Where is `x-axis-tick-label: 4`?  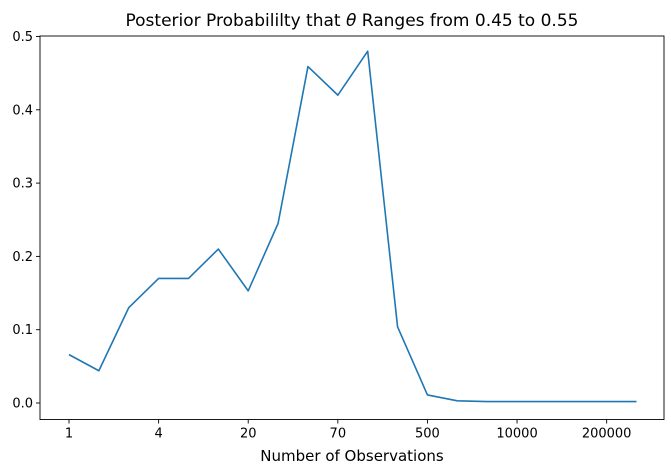 x-axis-tick-label: 4 is located at coordinates (158, 434).